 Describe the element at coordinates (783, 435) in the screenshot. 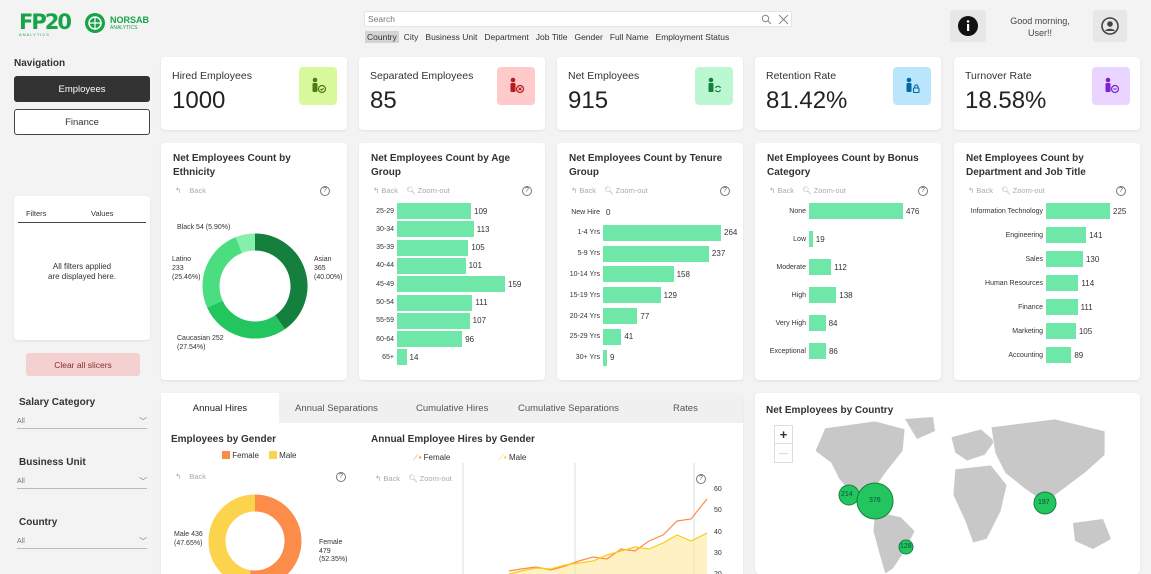

I see `zoom-in-button: +` at that location.